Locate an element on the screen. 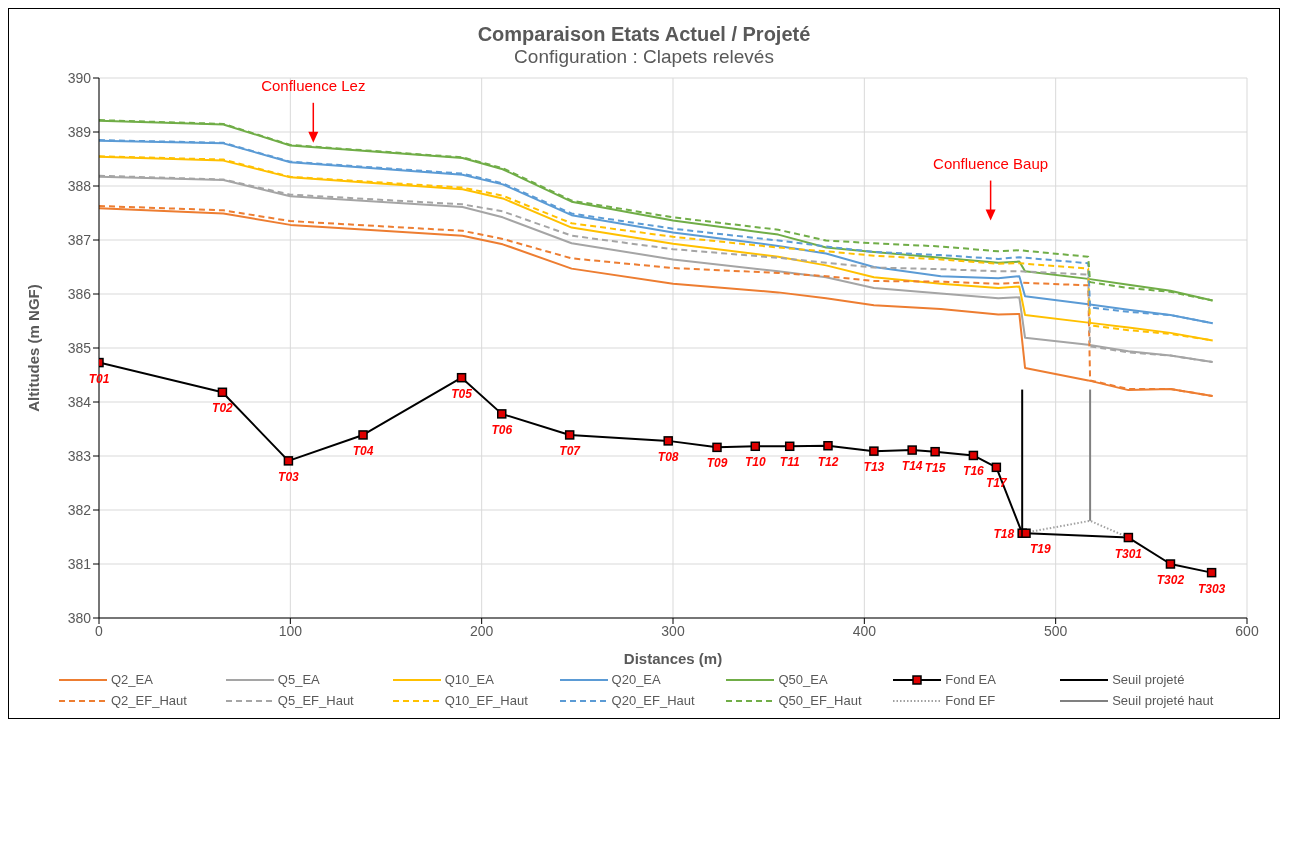 Image resolution: width=1293 pixels, height=841 pixels. chart-title: Comparaison Etats Actuel / Projeté is located at coordinates (644, 34).